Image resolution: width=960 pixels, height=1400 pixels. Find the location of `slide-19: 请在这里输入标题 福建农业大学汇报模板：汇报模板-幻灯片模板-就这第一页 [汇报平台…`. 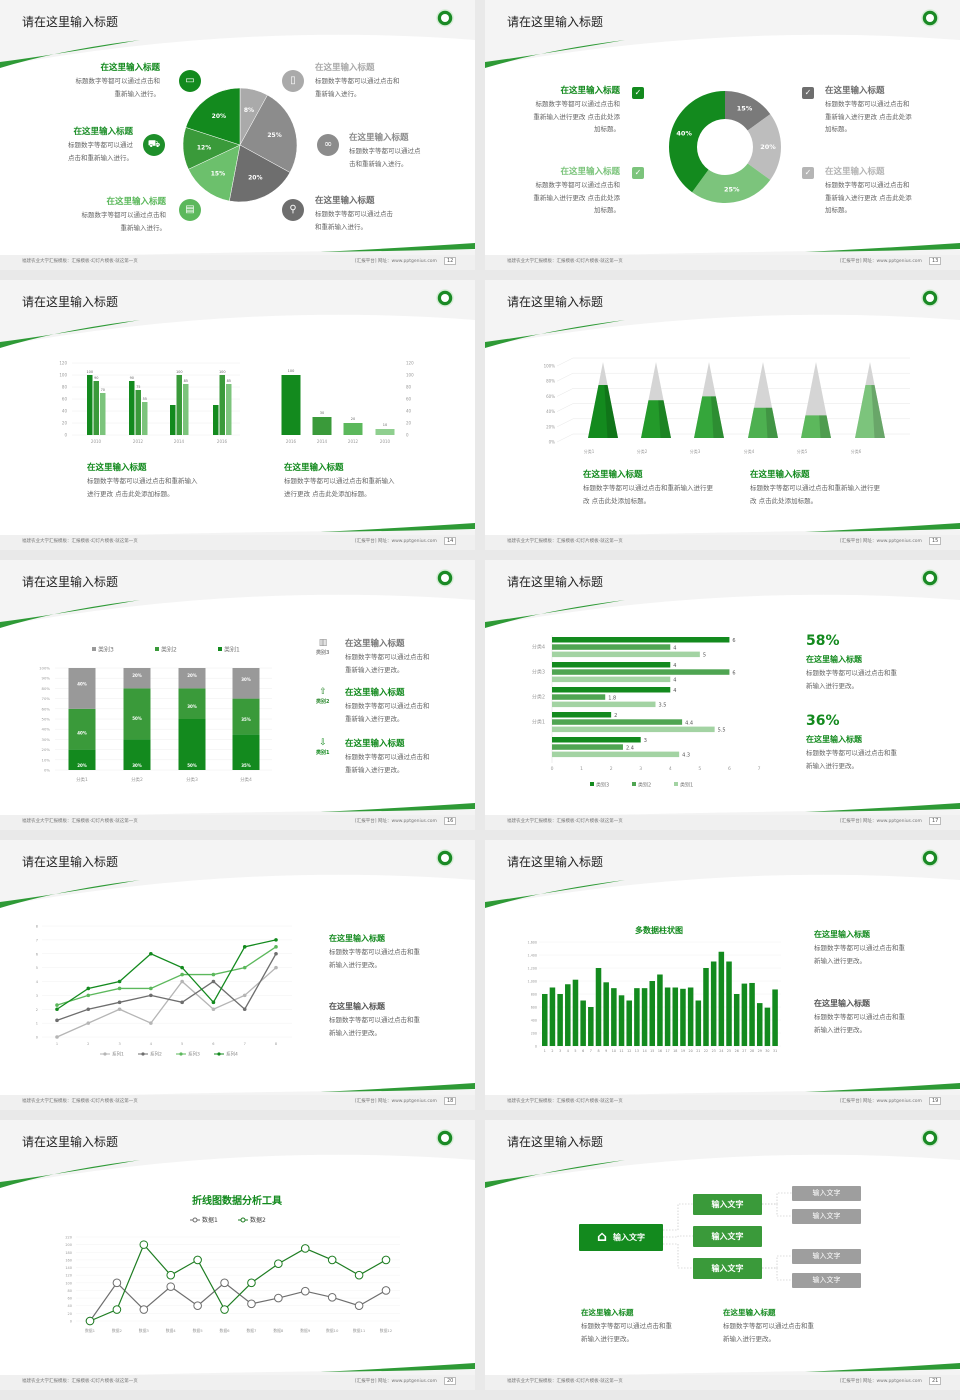

slide-19: 请在这里输入标题 福建农业大学汇报模板：汇报模板-幻灯片模板-就这第一页 [汇报平台… is located at coordinates (722, 975).